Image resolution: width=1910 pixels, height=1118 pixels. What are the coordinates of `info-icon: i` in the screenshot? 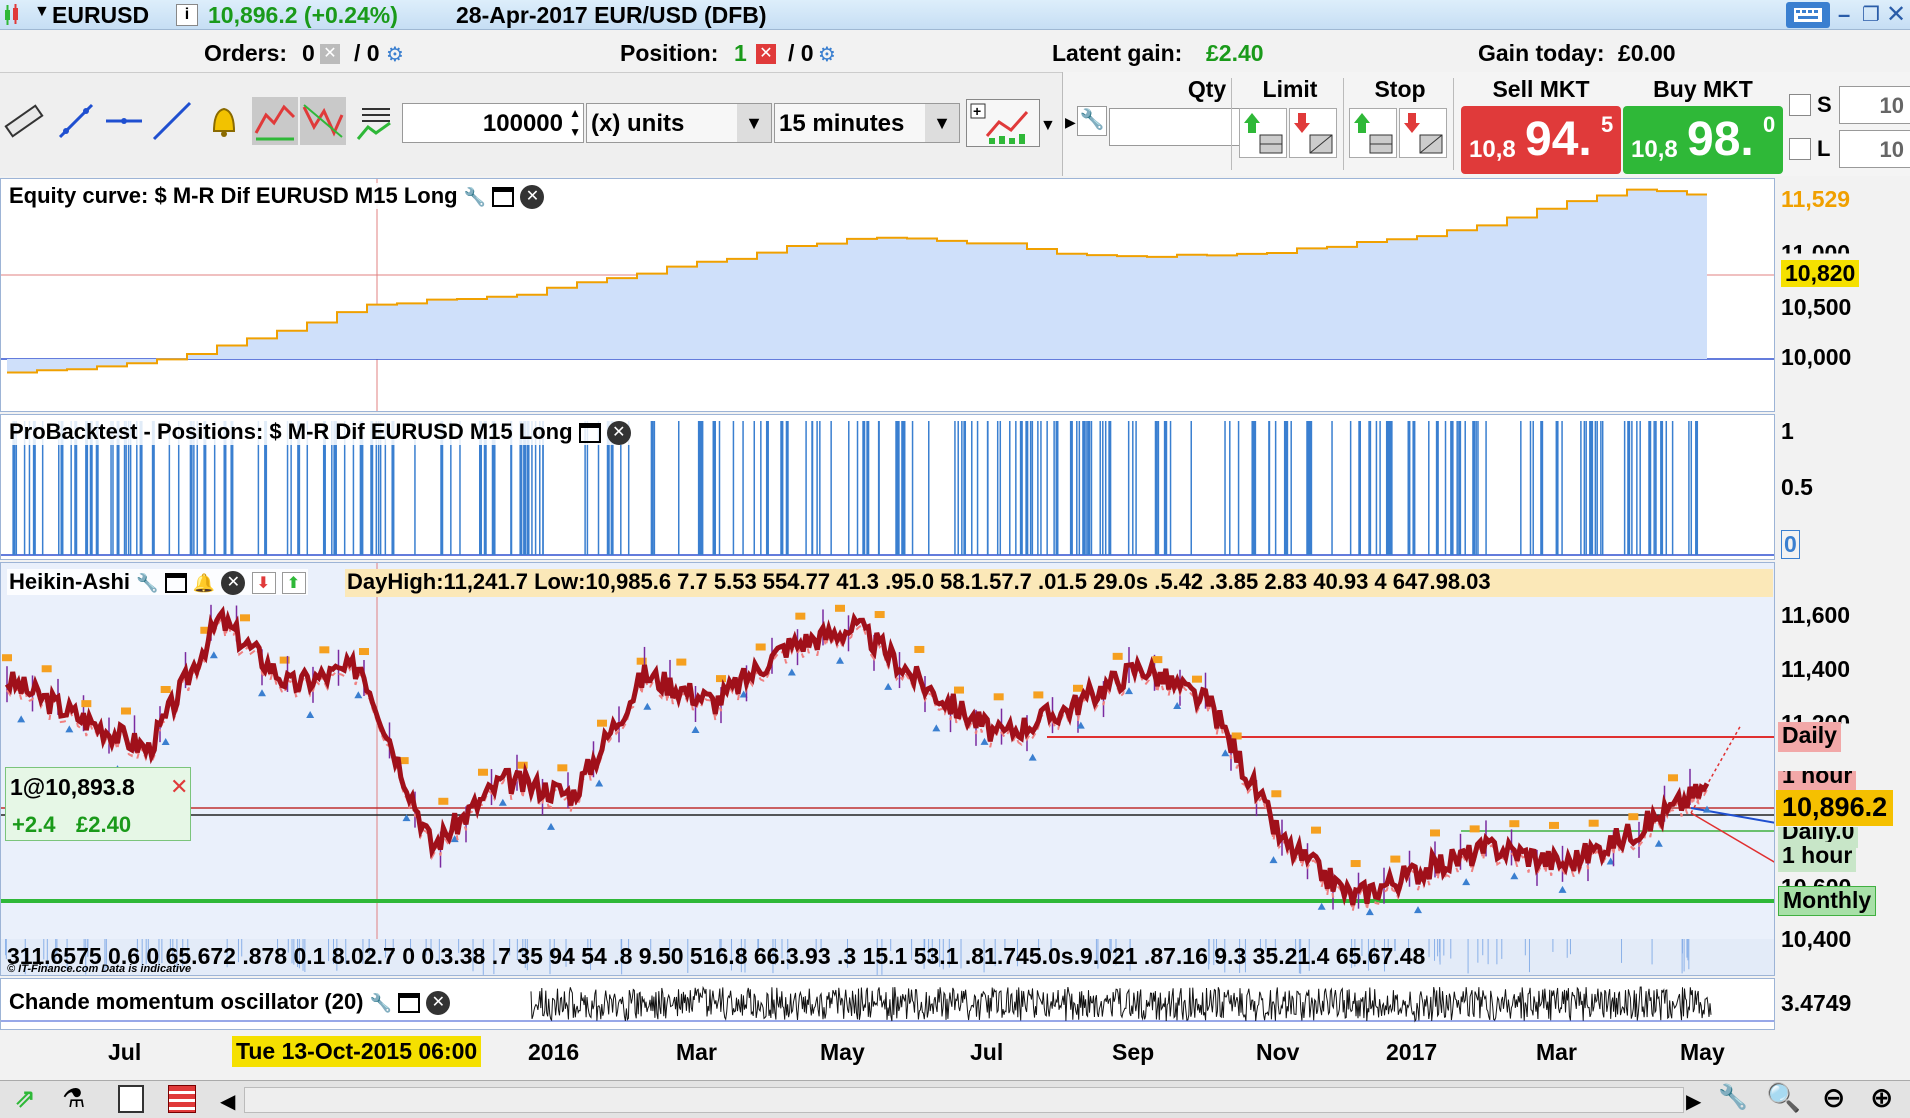 It's located at (187, 15).